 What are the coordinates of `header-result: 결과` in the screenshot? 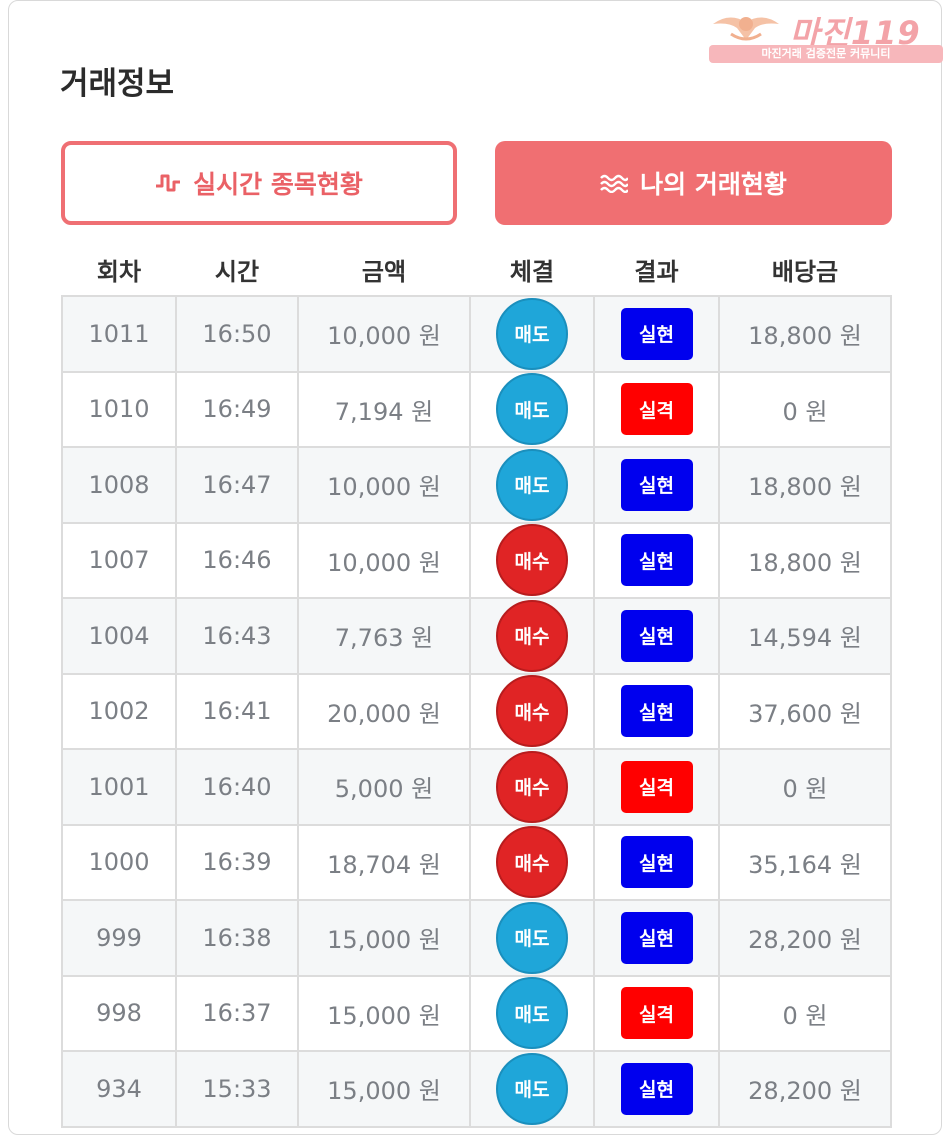 It's located at (656, 272).